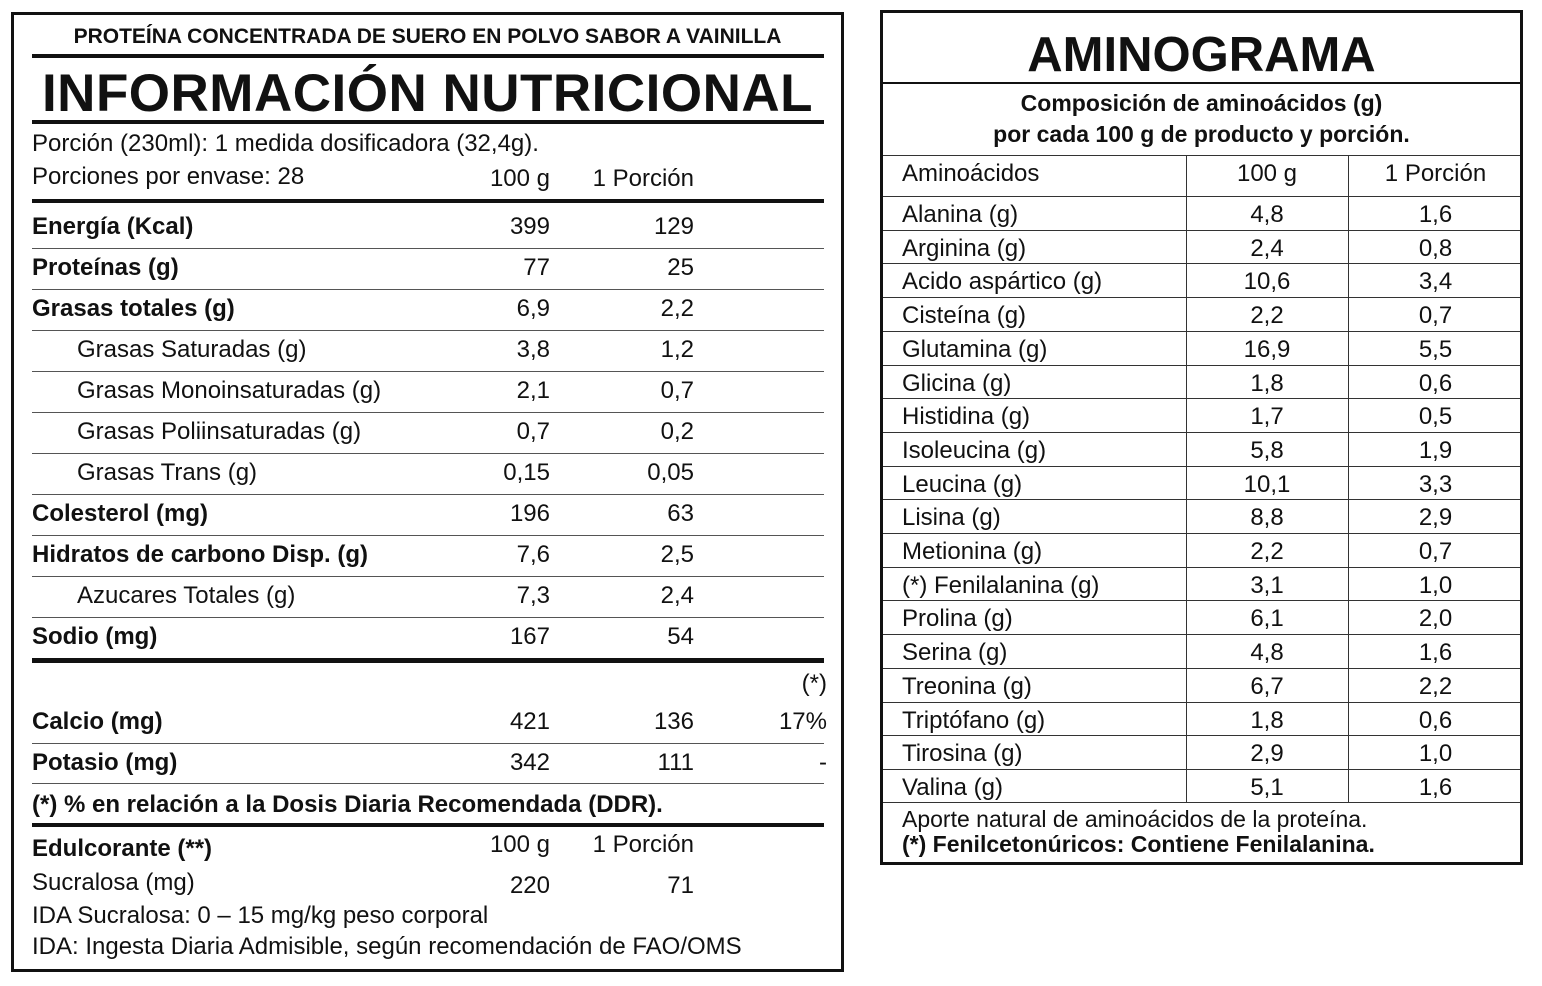  What do you see at coordinates (529, 762) in the screenshot?
I see `mineral-value-100g: 342` at bounding box center [529, 762].